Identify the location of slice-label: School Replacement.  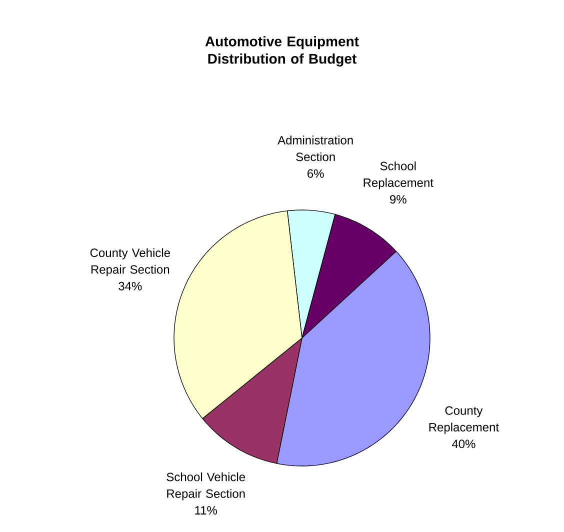
(399, 175).